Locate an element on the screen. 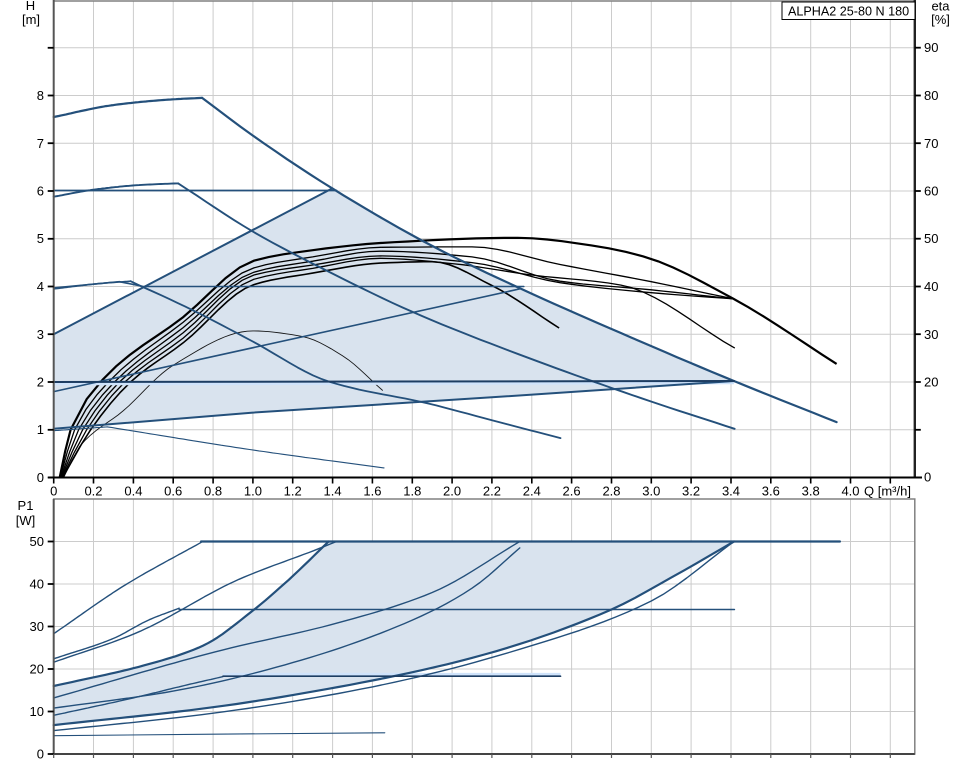 The image size is (968, 769). svg-text: 3.2 is located at coordinates (691, 491).